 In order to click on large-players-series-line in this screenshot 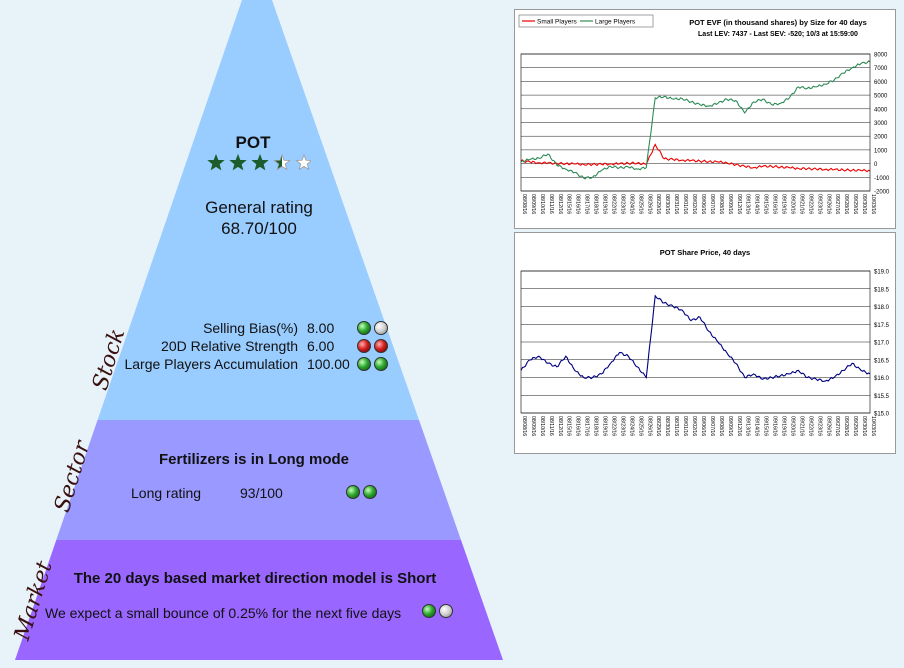, I will do `click(695, 120)`.